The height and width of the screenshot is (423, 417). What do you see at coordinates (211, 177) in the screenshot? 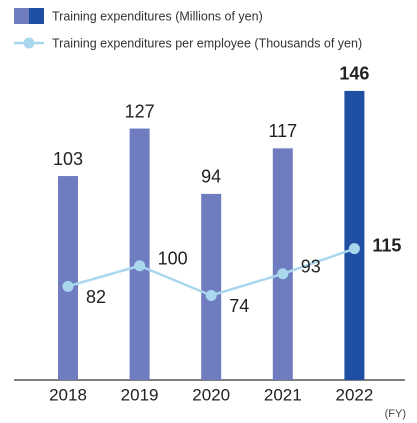
I see `bar-label: 94` at bounding box center [211, 177].